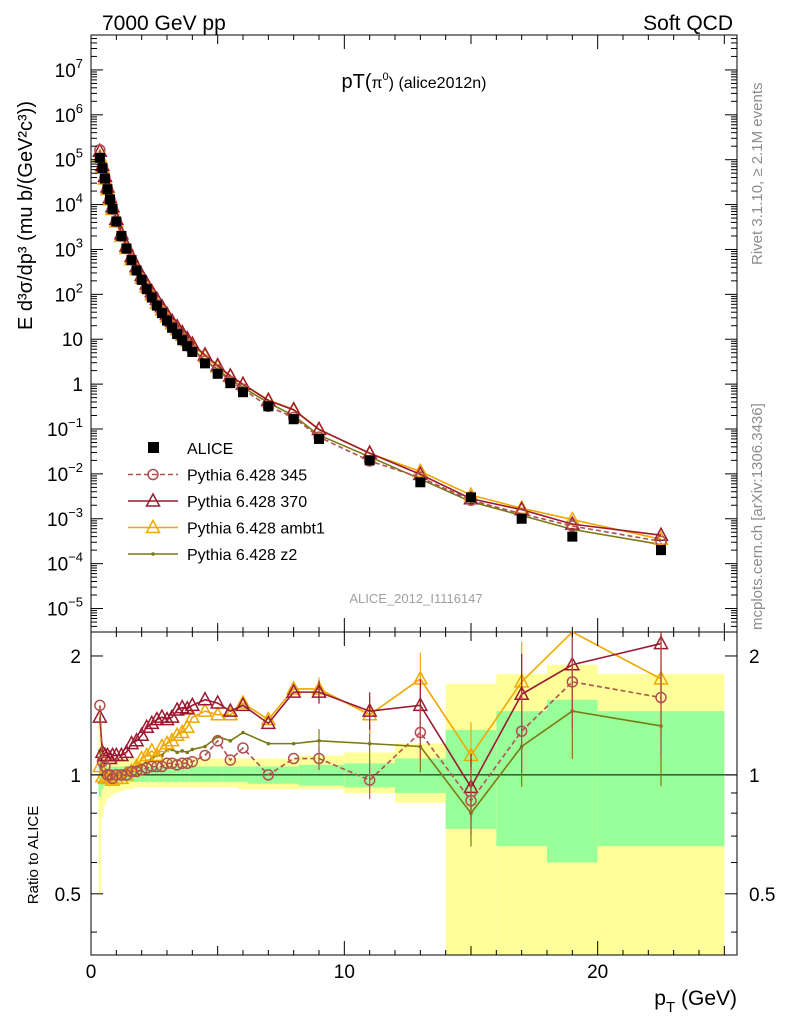  I want to click on y-tick-label: 10⁵, so click(69, 159).